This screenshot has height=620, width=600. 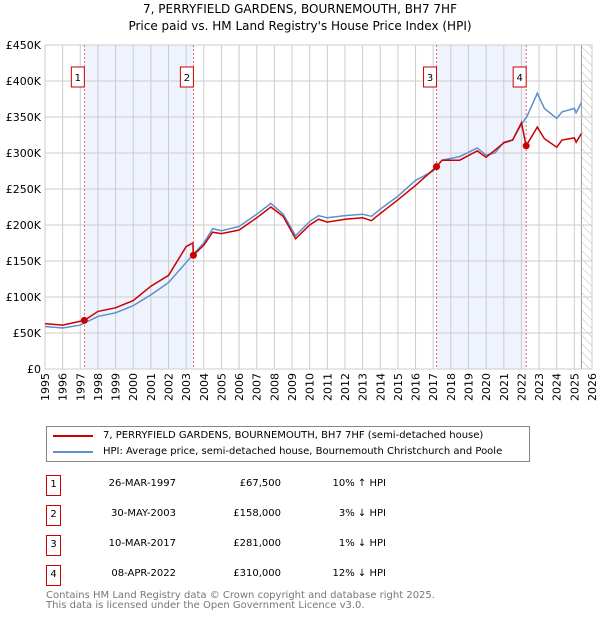 I want to click on x-tick-label: 1998, so click(x=98, y=387).